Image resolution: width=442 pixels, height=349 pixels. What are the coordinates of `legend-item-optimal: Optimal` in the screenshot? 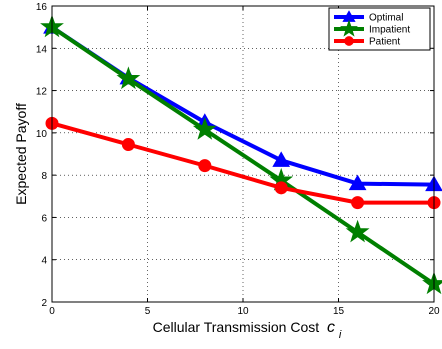 It's located at (368, 17).